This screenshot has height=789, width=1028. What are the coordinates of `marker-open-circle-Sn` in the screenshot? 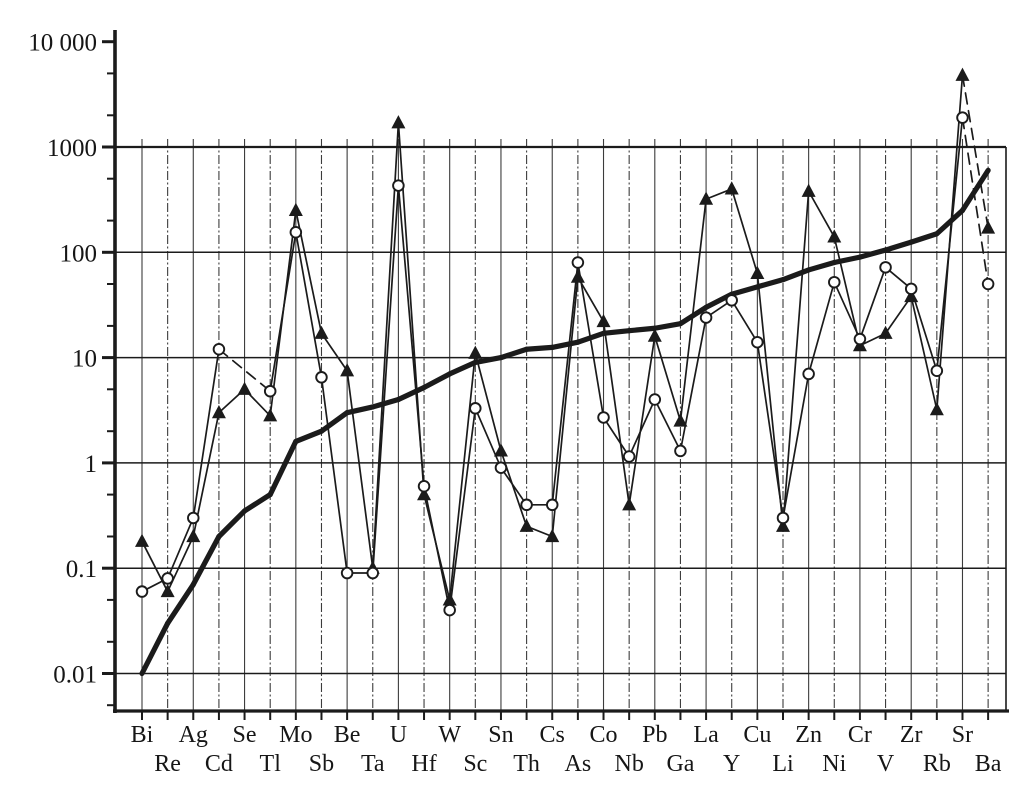 It's located at (501, 467).